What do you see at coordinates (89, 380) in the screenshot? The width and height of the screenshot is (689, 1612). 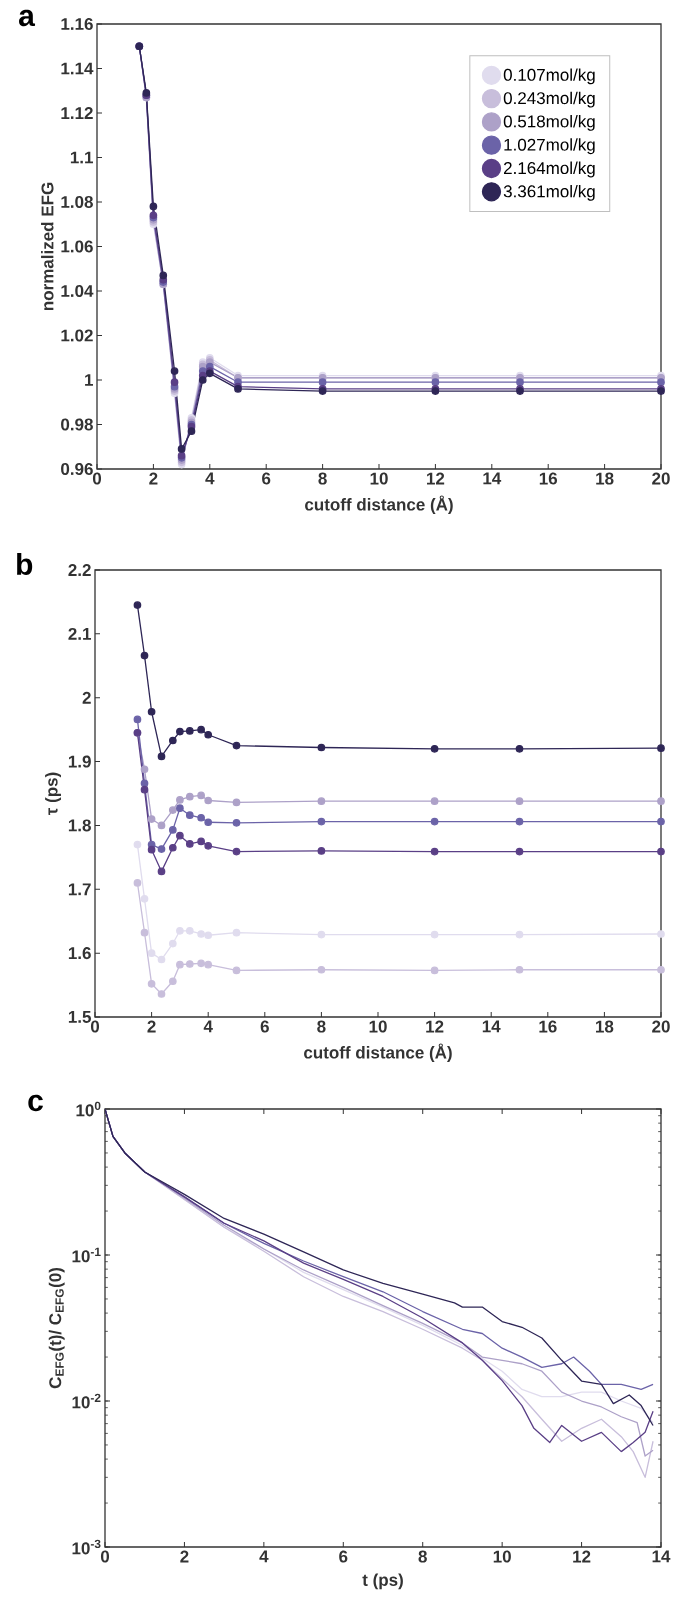 I see `y-tick-label: 1` at bounding box center [89, 380].